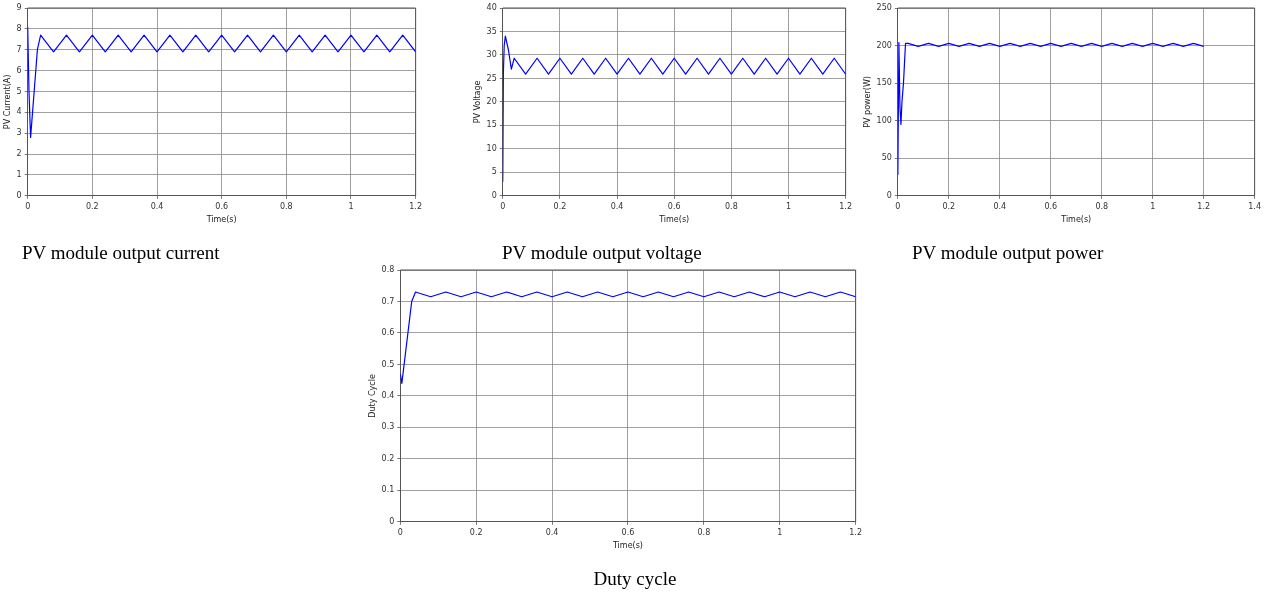 Image resolution: width=1264 pixels, height=602 pixels. Describe the element at coordinates (884, 45) in the screenshot. I see `y-tick-label: 200` at that location.